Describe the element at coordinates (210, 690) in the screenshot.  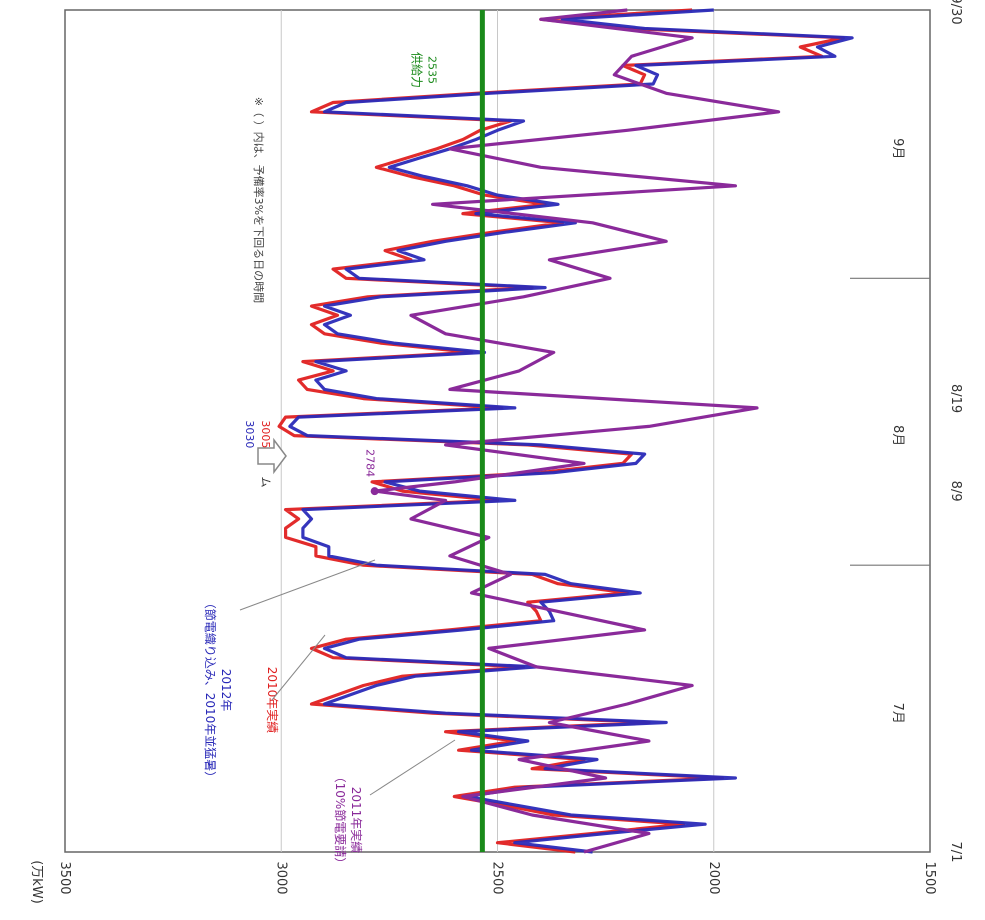
I see `legend-label-2012-note: （節電織り込み、2010年並猛暑）` at that location.